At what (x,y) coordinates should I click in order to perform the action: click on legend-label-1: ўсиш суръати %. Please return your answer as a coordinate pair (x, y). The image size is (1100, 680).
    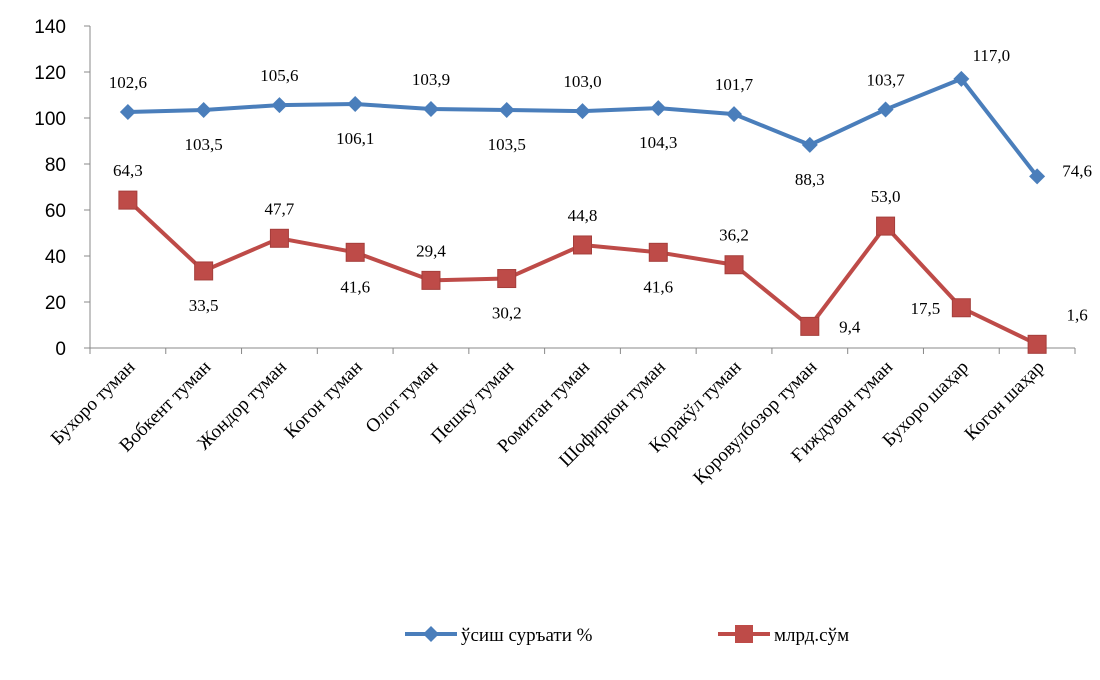
    Looking at the image, I should click on (527, 635).